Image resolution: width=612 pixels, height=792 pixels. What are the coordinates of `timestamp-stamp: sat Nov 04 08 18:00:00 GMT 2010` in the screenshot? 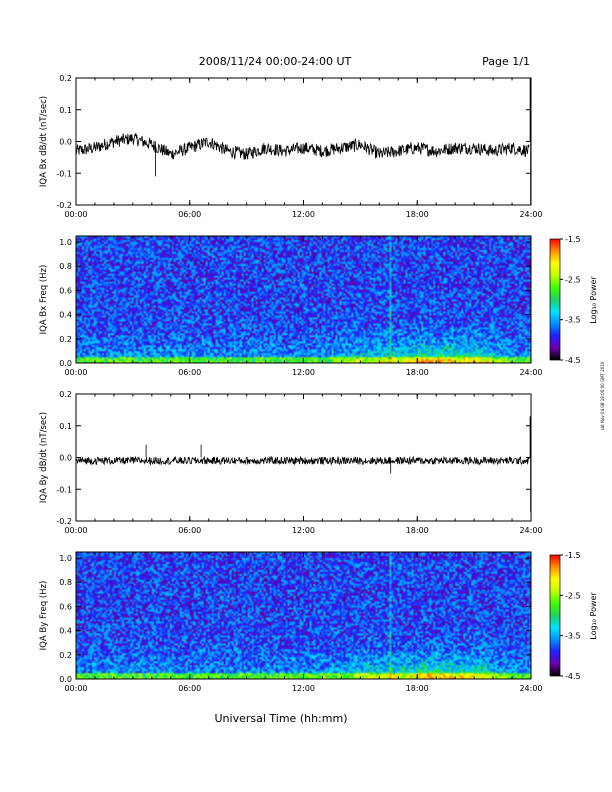 It's located at (602, 395).